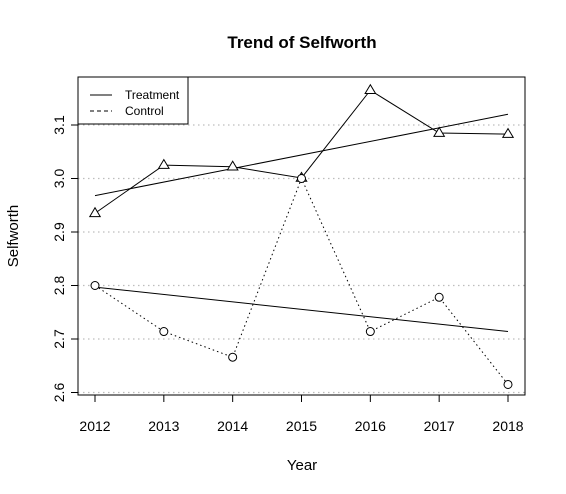 The image size is (566, 494). Describe the element at coordinates (439, 297) in the screenshot. I see `point-control-2017` at that location.